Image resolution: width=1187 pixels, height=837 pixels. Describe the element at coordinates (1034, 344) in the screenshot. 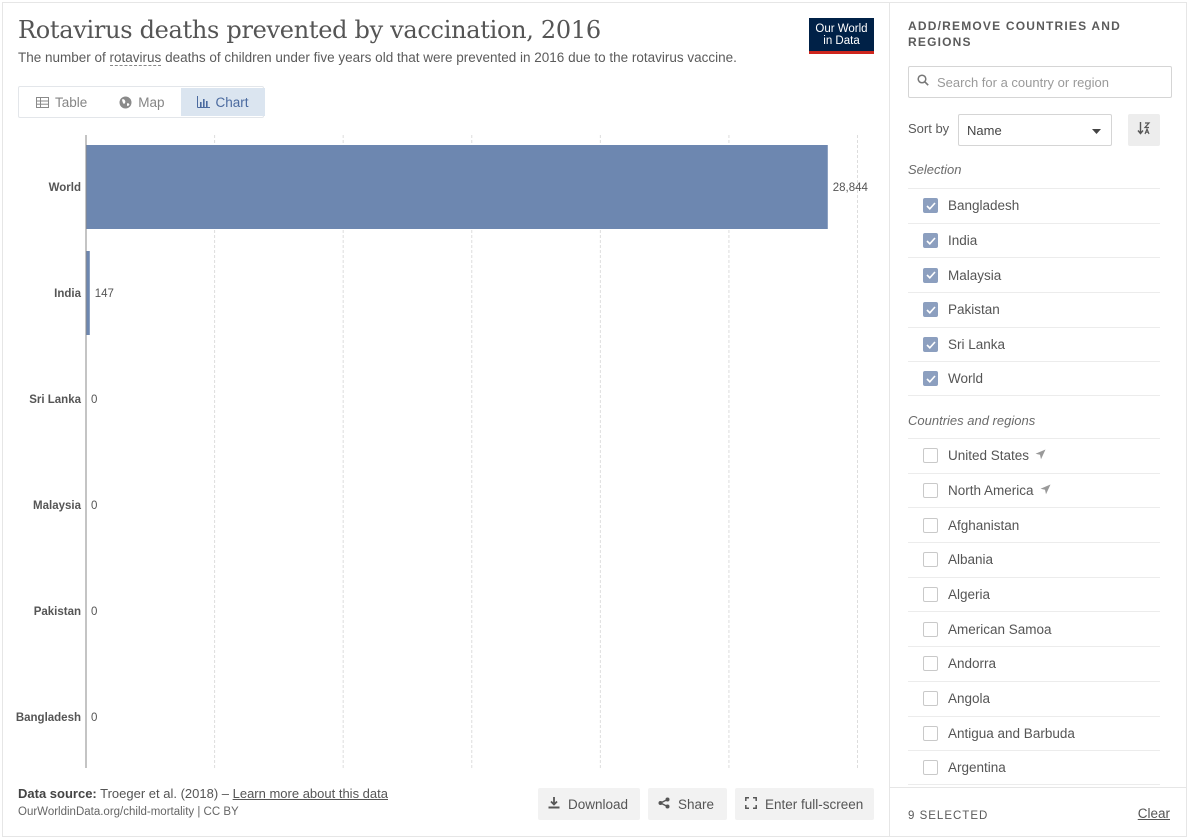

I see `selection-item: Sri Lanka` at that location.